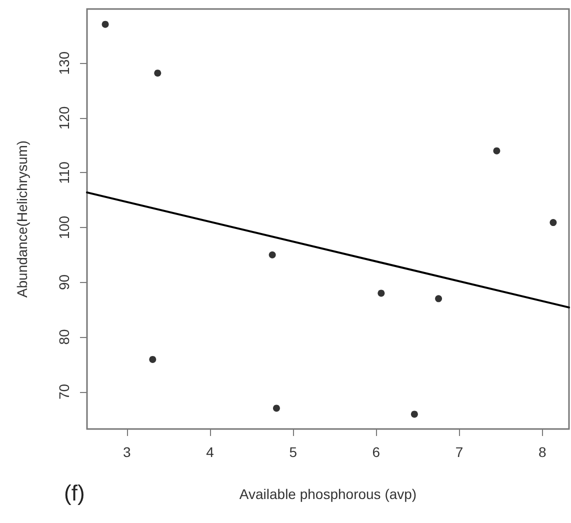  Describe the element at coordinates (64, 282) in the screenshot. I see `y-tick-label: 90` at that location.